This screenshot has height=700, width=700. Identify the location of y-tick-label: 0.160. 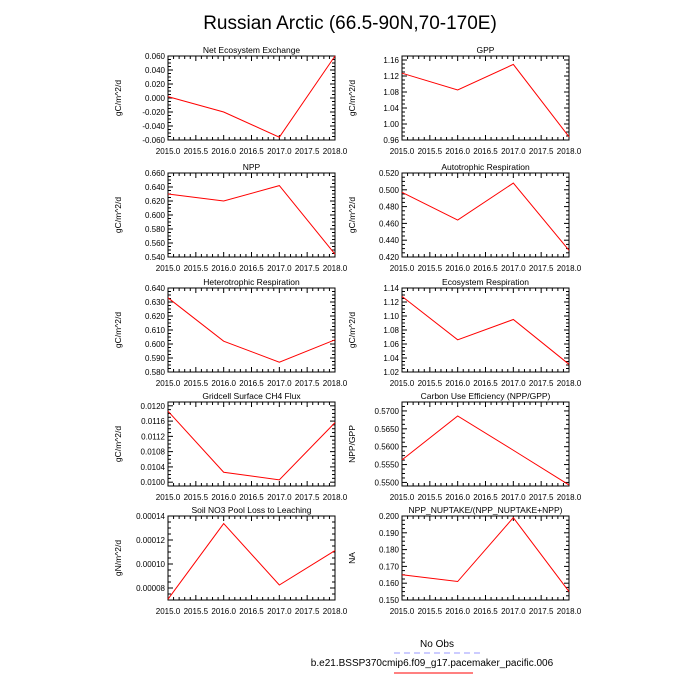
(389, 583).